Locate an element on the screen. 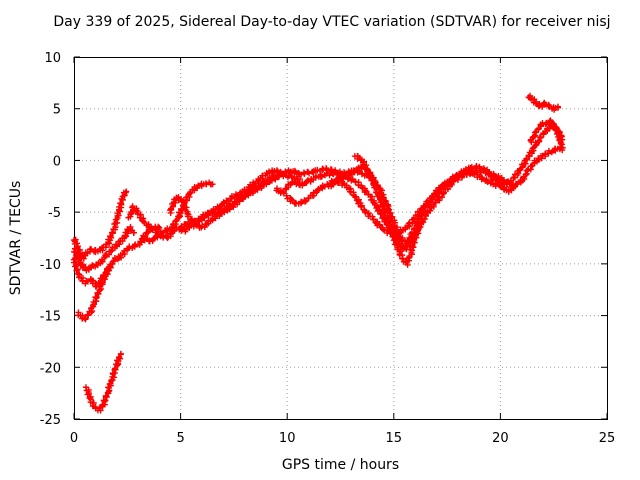 Image resolution: width=640 pixels, height=480 pixels. x-tick-label: 5 is located at coordinates (180, 438).